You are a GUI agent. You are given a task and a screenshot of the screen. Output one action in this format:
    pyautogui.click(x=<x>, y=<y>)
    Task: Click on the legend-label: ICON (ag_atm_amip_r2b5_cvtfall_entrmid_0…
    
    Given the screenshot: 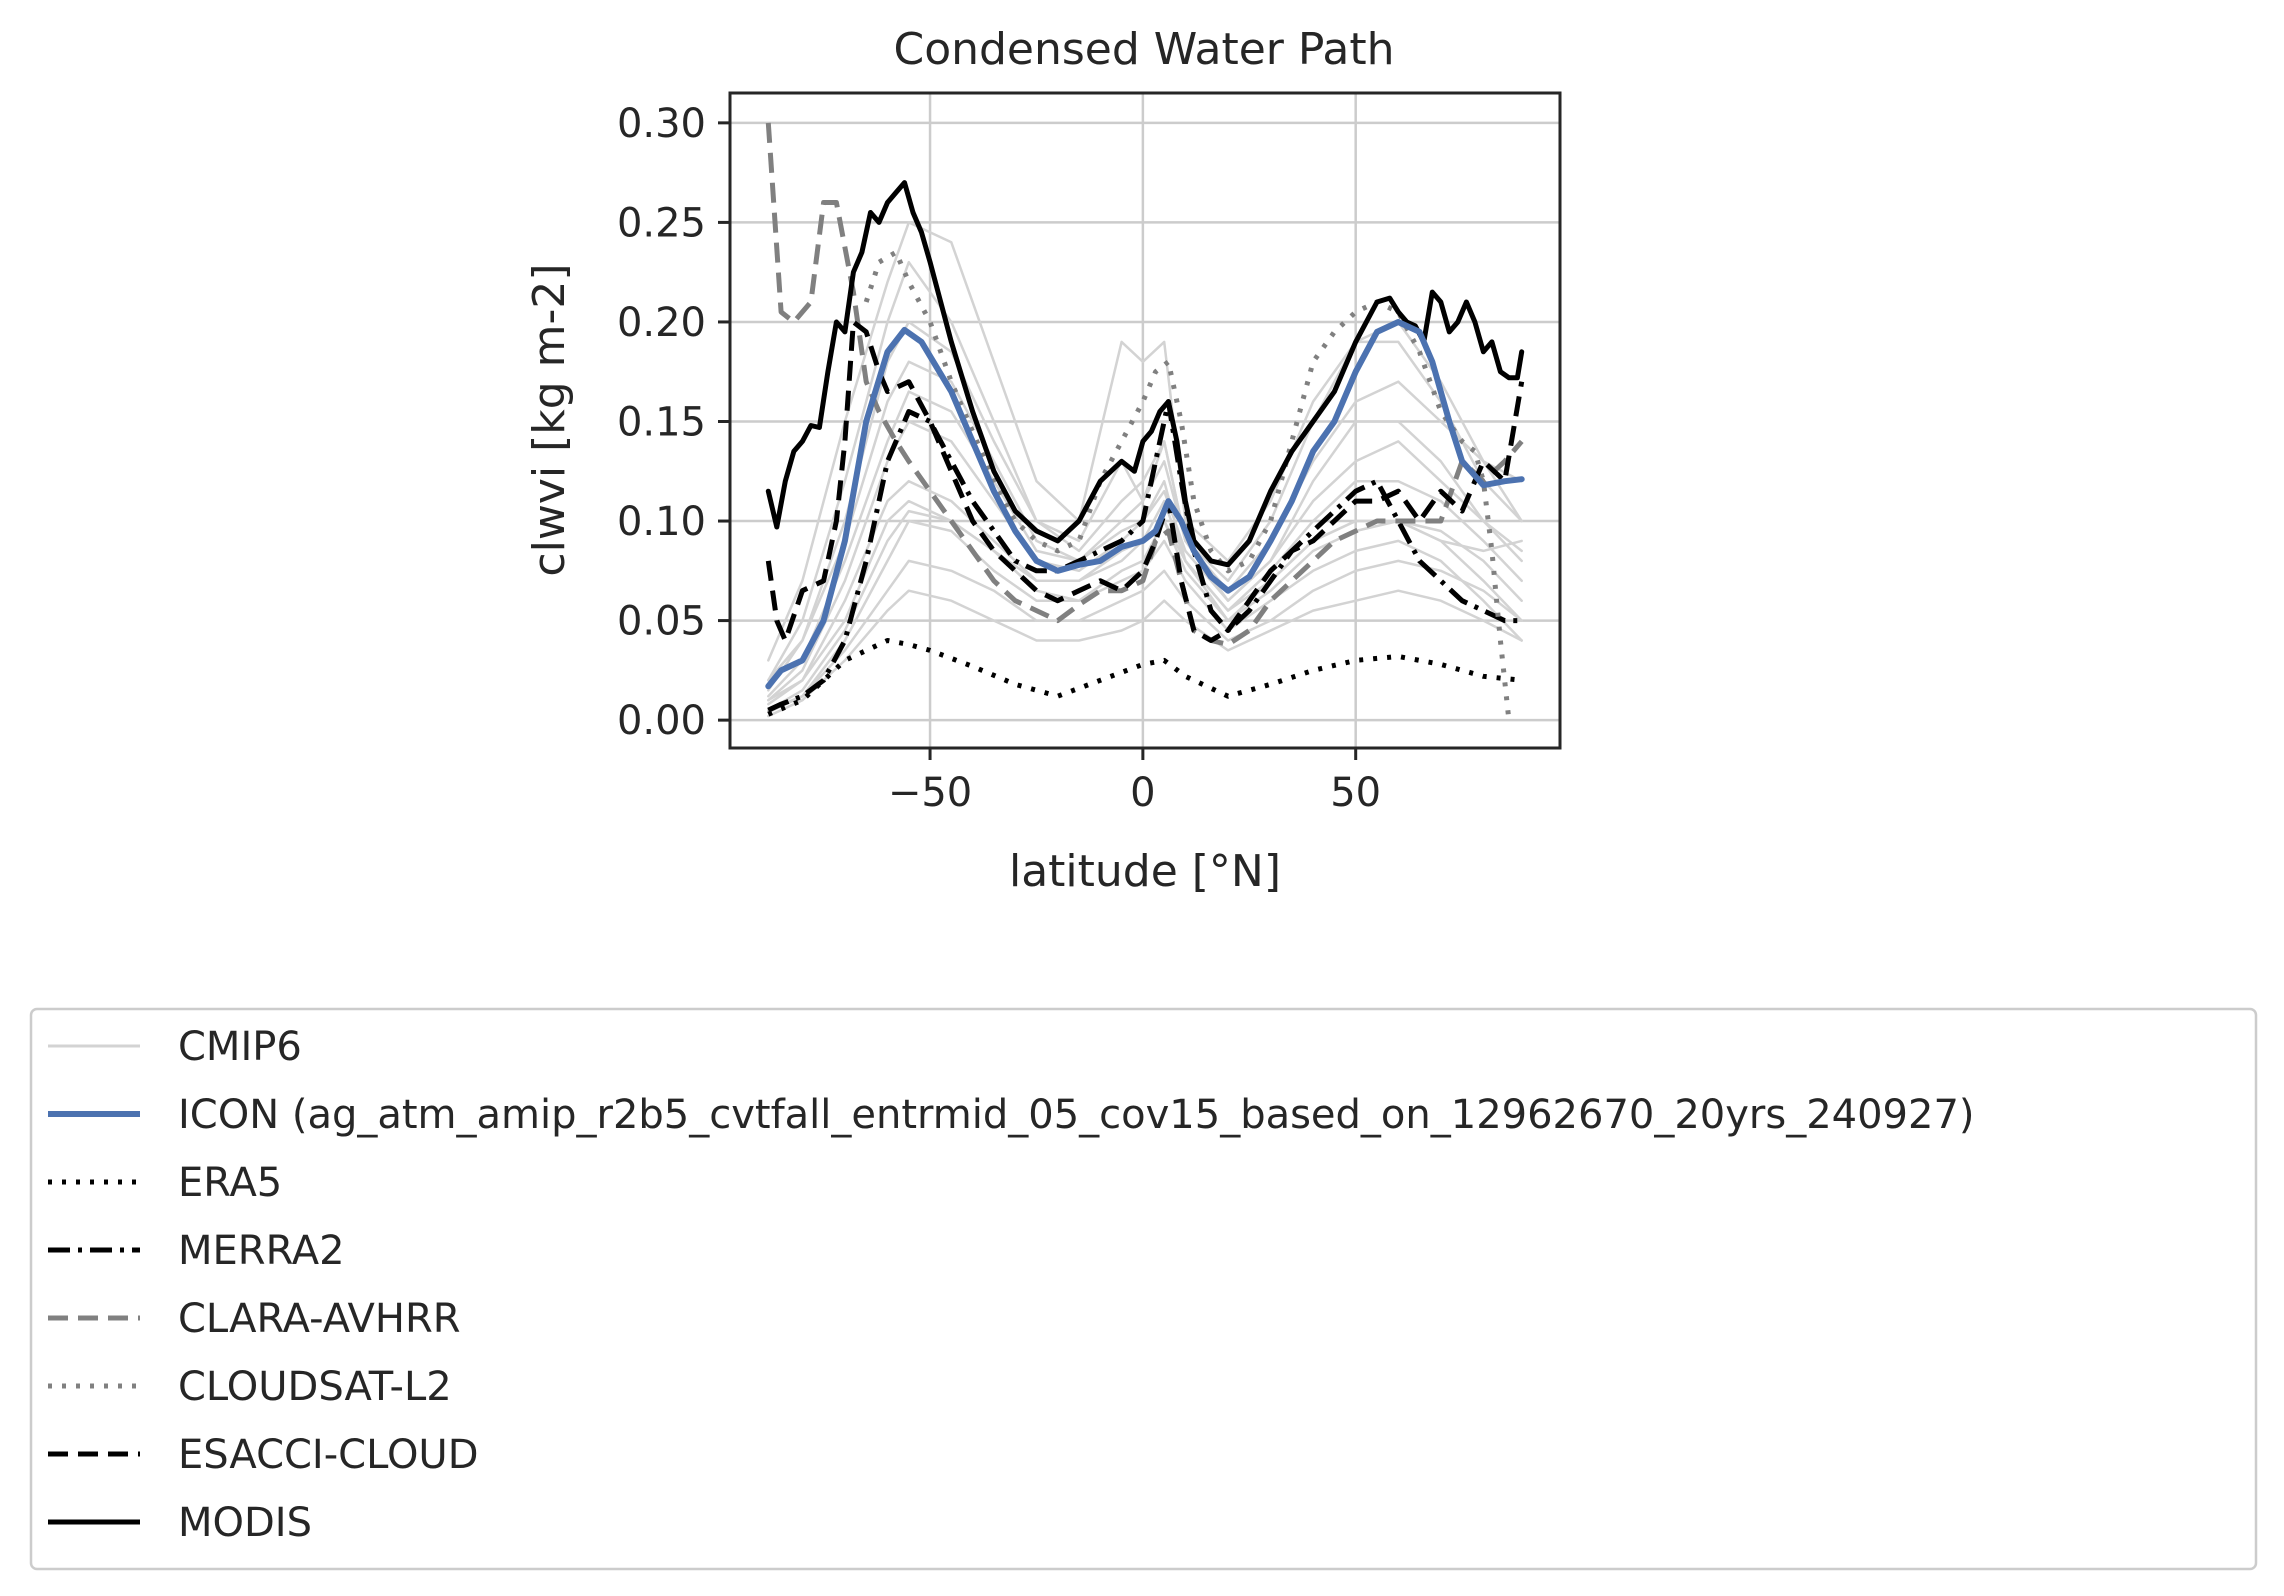 What is the action you would take?
    pyautogui.click(x=1076, y=1115)
    